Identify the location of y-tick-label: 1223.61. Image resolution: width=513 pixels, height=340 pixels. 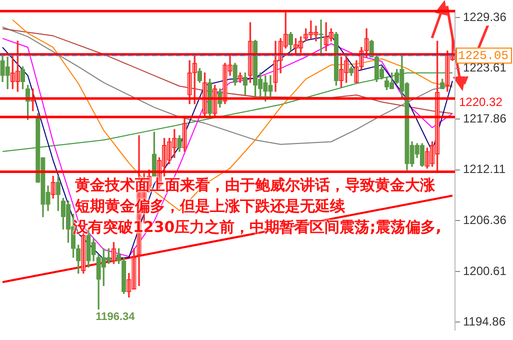
(485, 67).